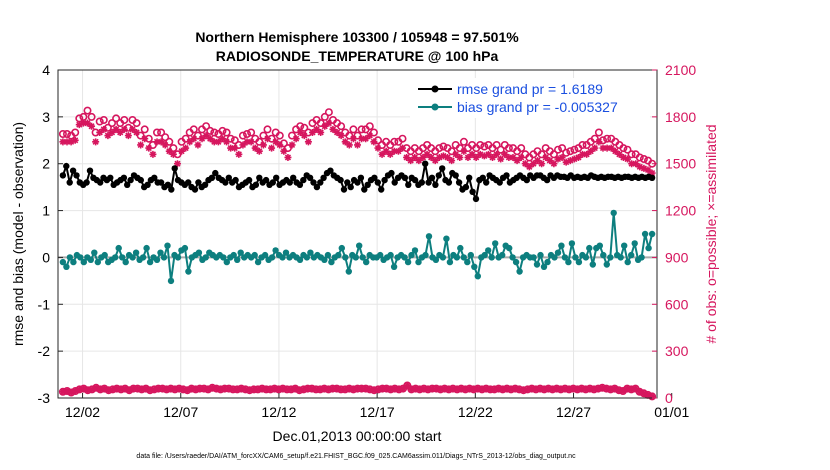  I want to click on x-tick-label: 12/07, so click(180, 412).